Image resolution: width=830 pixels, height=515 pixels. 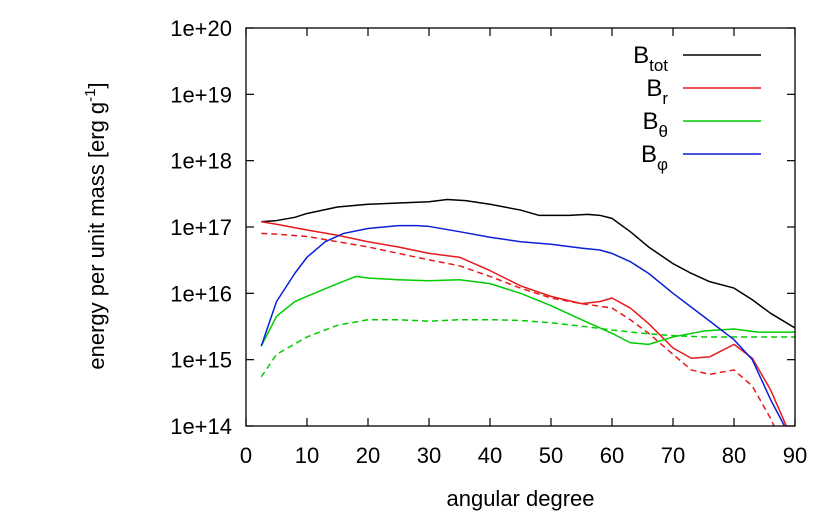 I want to click on y-tick-label: 1e+18, so click(x=201, y=161).